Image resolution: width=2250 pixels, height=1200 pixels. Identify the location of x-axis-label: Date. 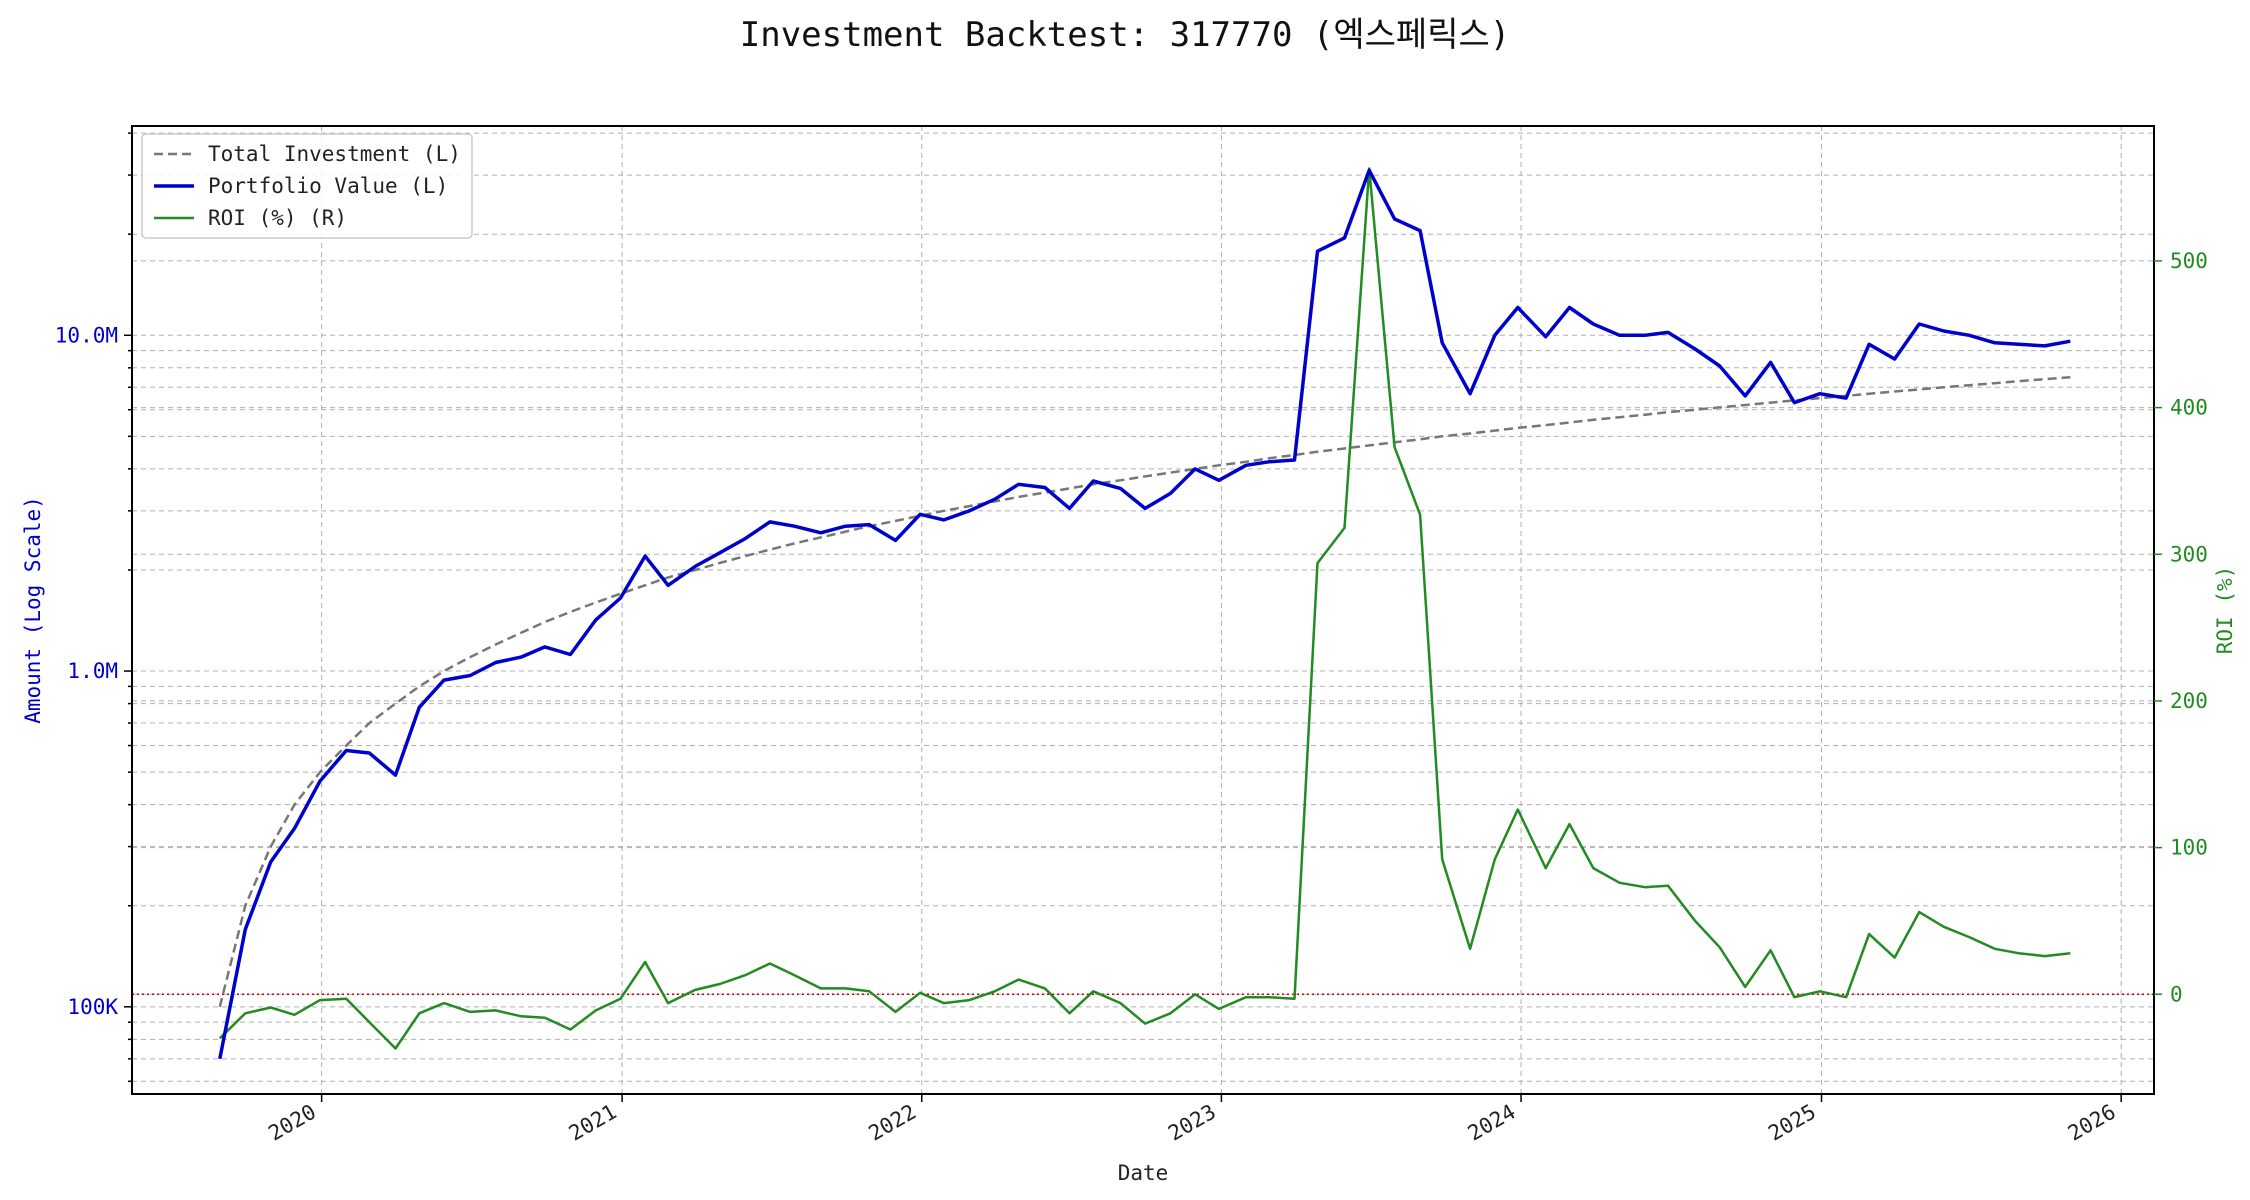
(1143, 1173).